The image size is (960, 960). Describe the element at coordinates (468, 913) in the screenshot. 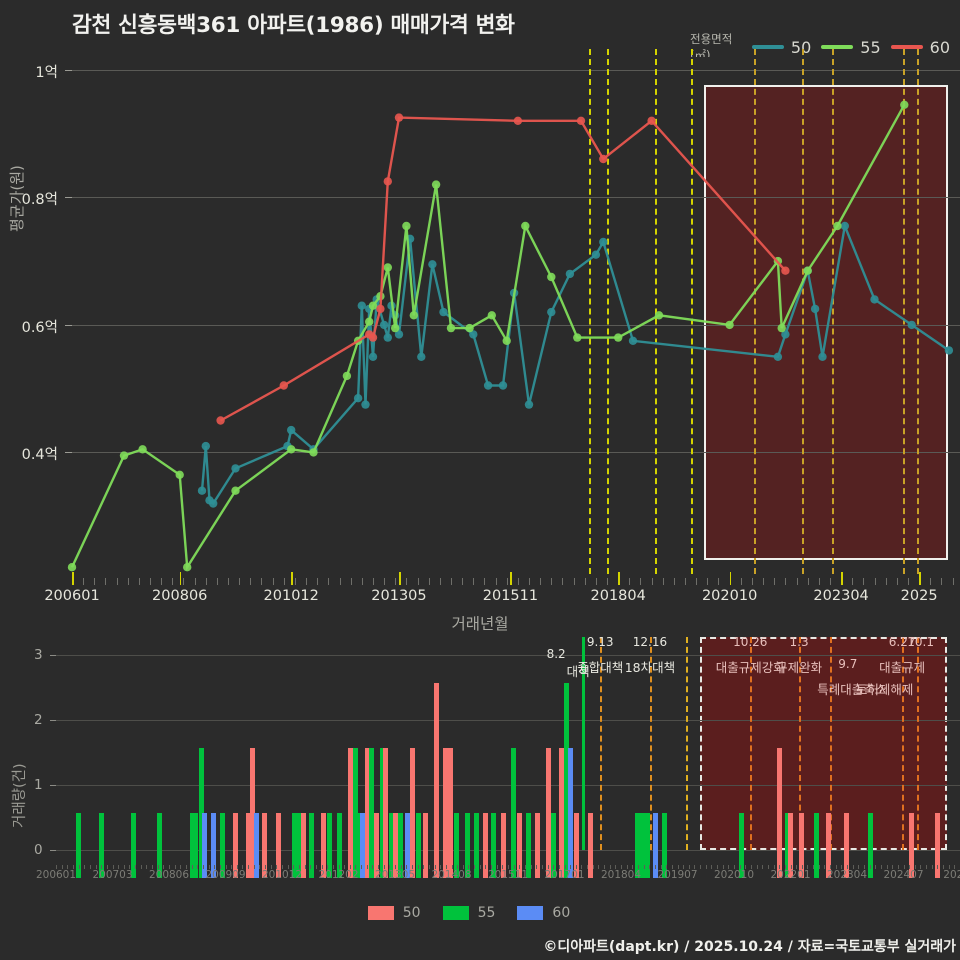

I see `vlegend-item-55: 55` at that location.